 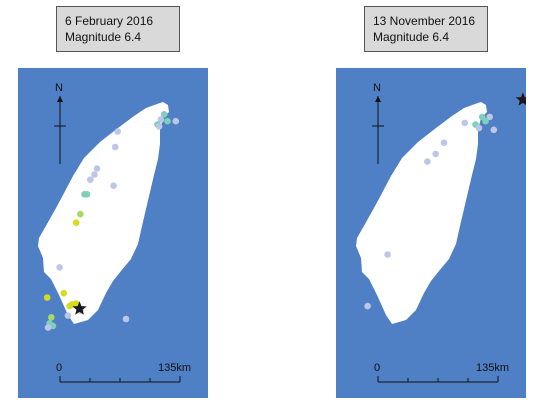 I want to click on caption-date: 13 November 2016, so click(x=424, y=21).